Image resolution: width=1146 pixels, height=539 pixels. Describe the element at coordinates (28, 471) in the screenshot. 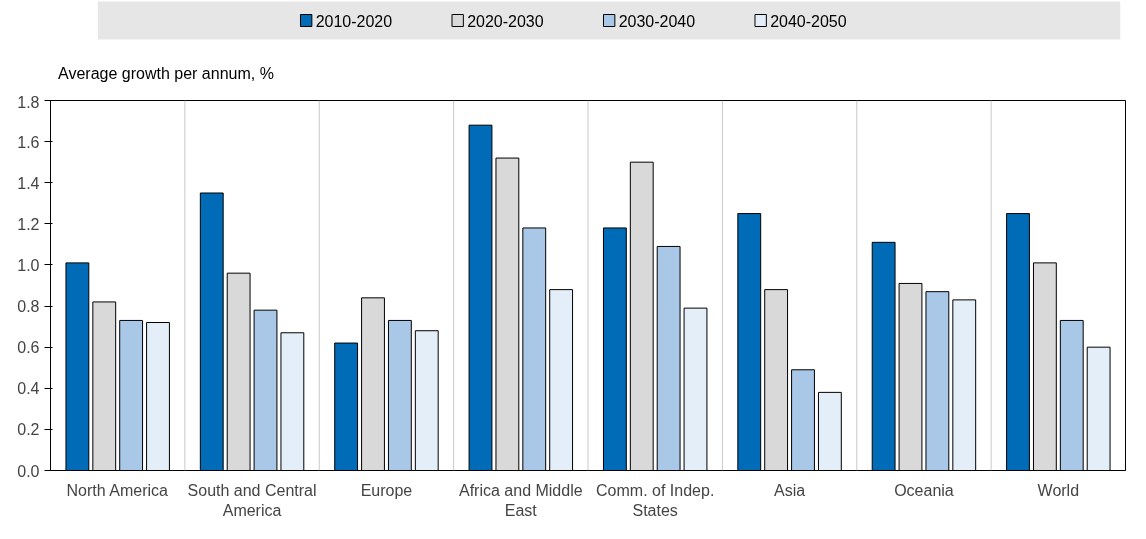

I see `y-tick-label: 0.0` at that location.